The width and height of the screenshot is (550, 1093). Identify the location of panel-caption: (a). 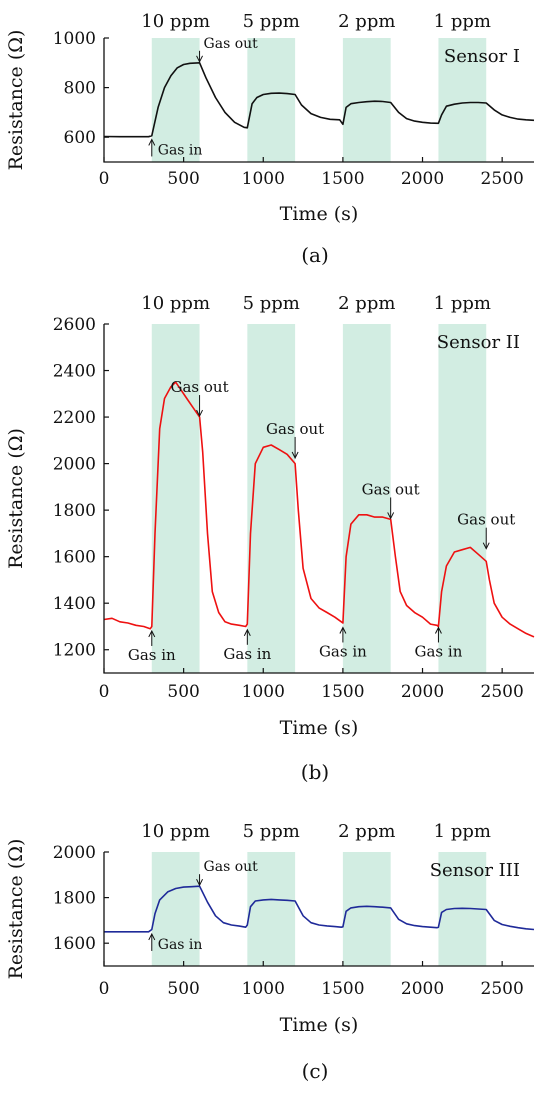
(315, 255).